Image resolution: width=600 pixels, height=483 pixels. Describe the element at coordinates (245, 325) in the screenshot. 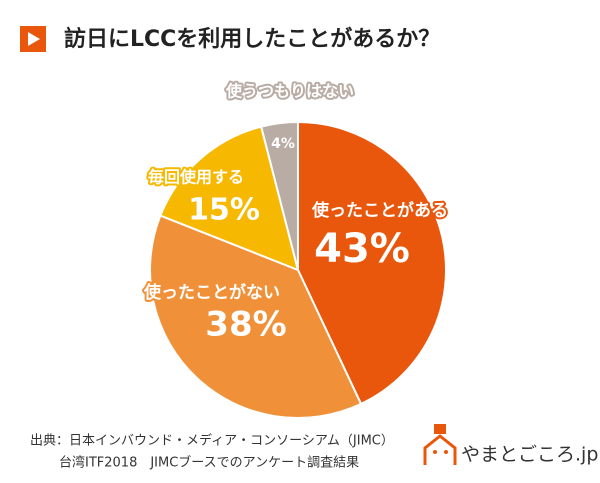

I see `value-label: 38%` at that location.